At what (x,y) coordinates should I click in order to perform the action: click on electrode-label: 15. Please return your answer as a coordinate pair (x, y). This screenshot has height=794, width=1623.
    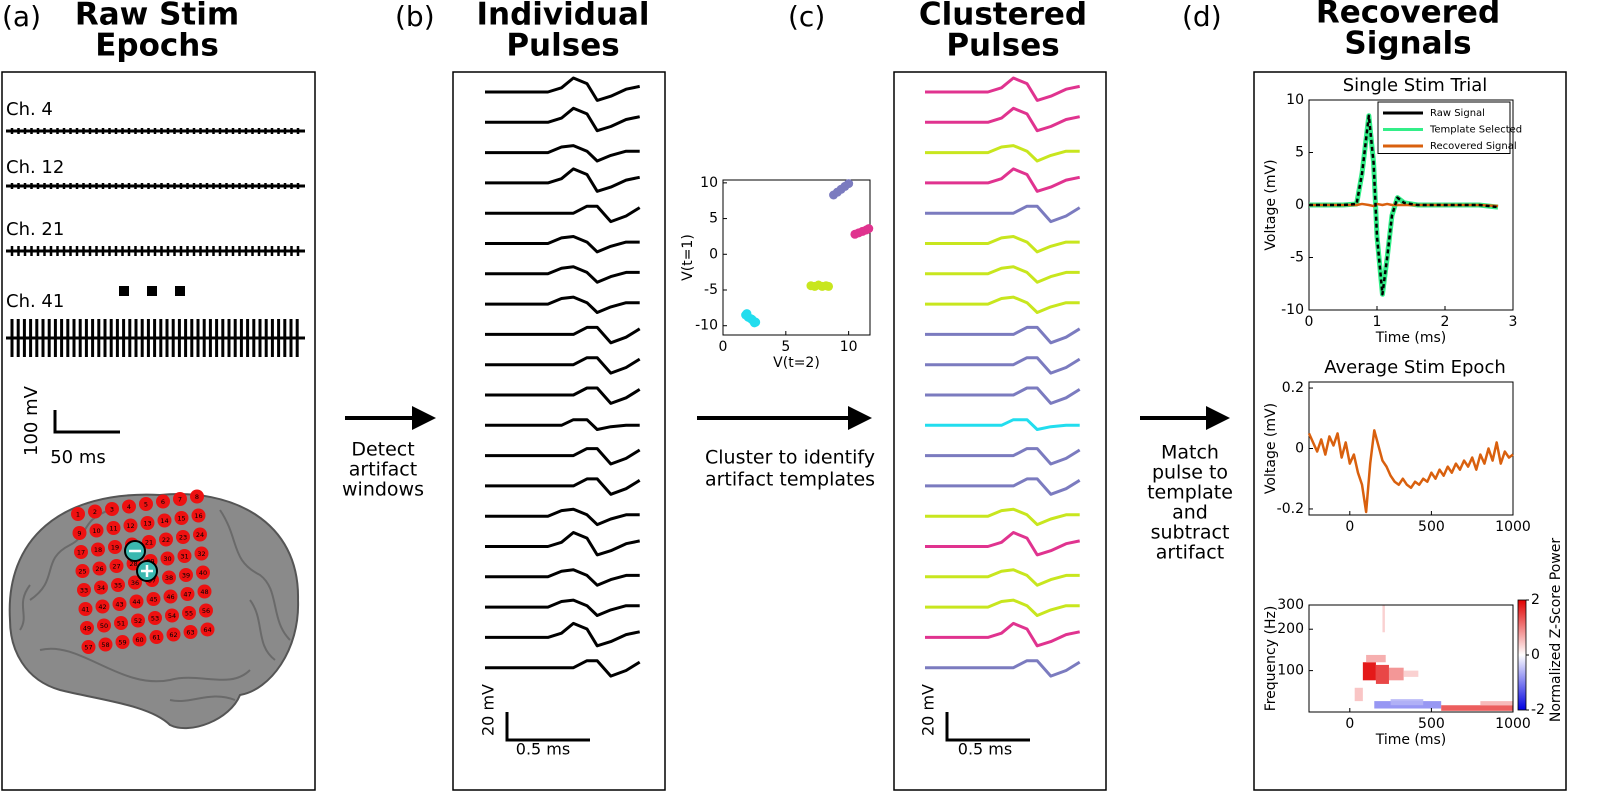
    Looking at the image, I should click on (181, 519).